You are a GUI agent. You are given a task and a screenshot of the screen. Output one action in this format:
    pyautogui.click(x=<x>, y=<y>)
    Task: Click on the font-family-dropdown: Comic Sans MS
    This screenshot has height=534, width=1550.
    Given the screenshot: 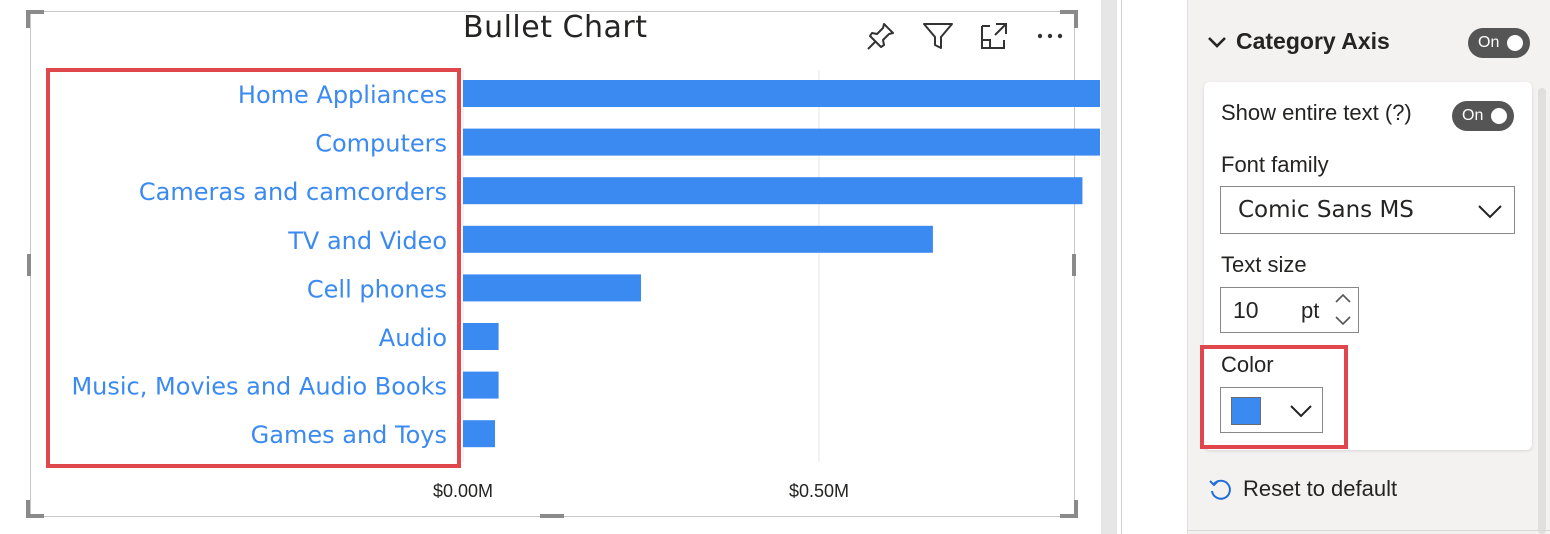 What is the action you would take?
    pyautogui.click(x=1367, y=210)
    